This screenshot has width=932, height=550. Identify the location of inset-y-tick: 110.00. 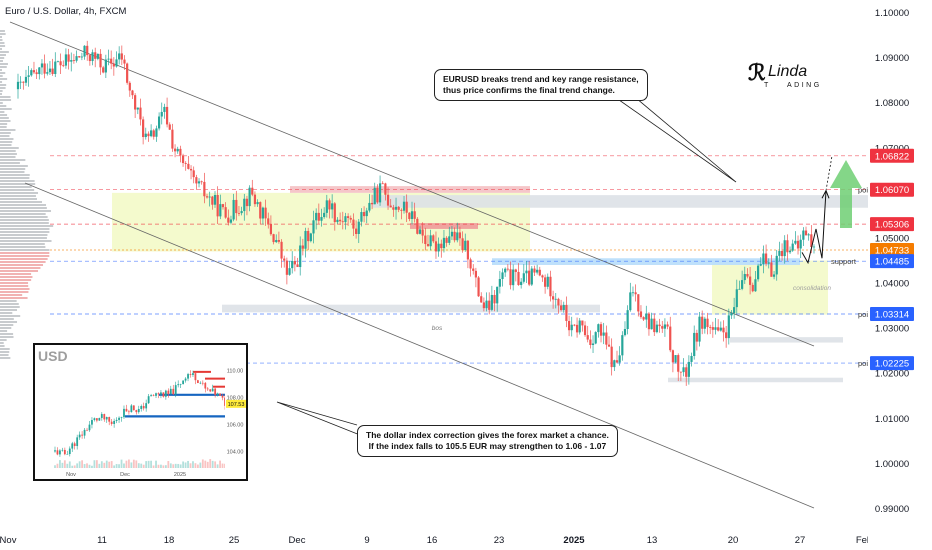
(235, 372).